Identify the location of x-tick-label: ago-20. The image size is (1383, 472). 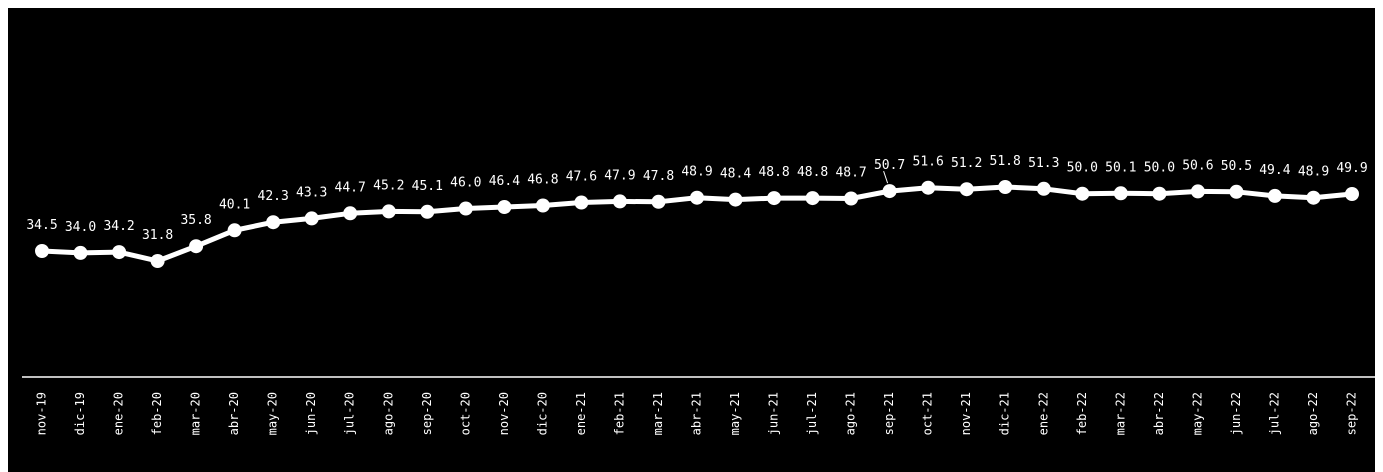
(388, 413).